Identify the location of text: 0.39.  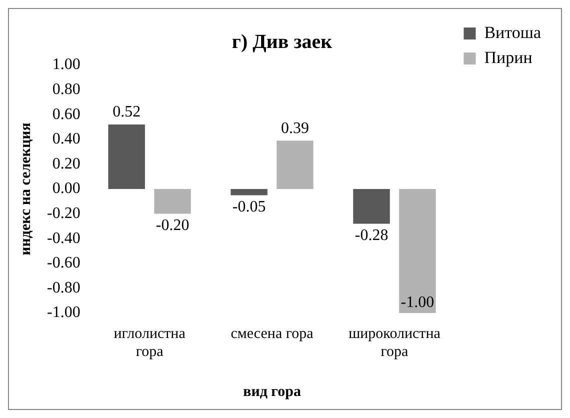
(294, 128).